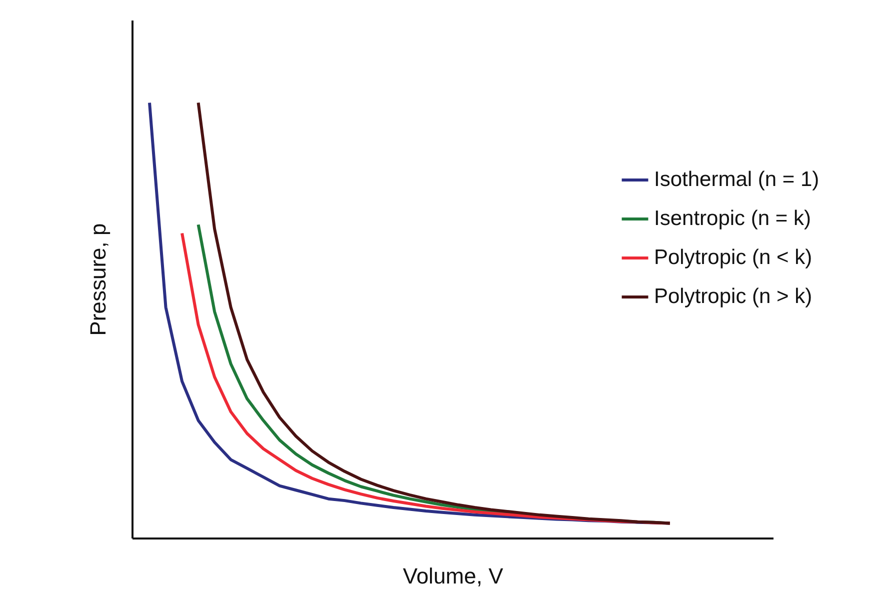  Describe the element at coordinates (453, 576) in the screenshot. I see `x-axis-title: Volume, V` at that location.